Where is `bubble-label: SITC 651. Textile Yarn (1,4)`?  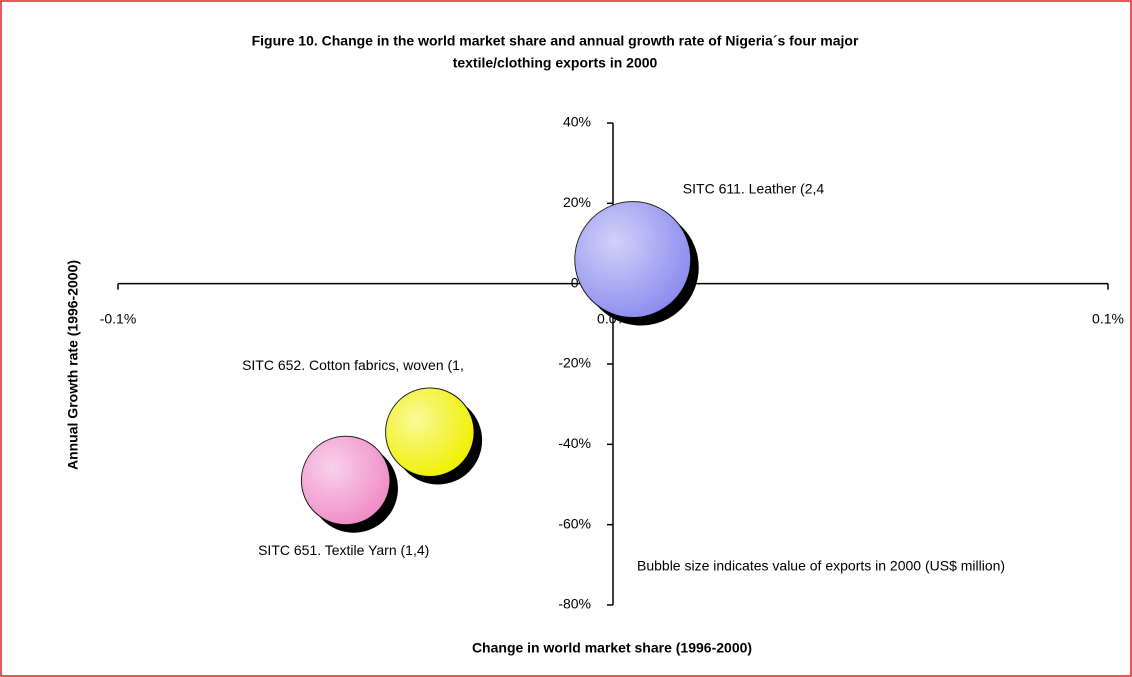 bubble-label: SITC 651. Textile Yarn (1,4) is located at coordinates (343, 550).